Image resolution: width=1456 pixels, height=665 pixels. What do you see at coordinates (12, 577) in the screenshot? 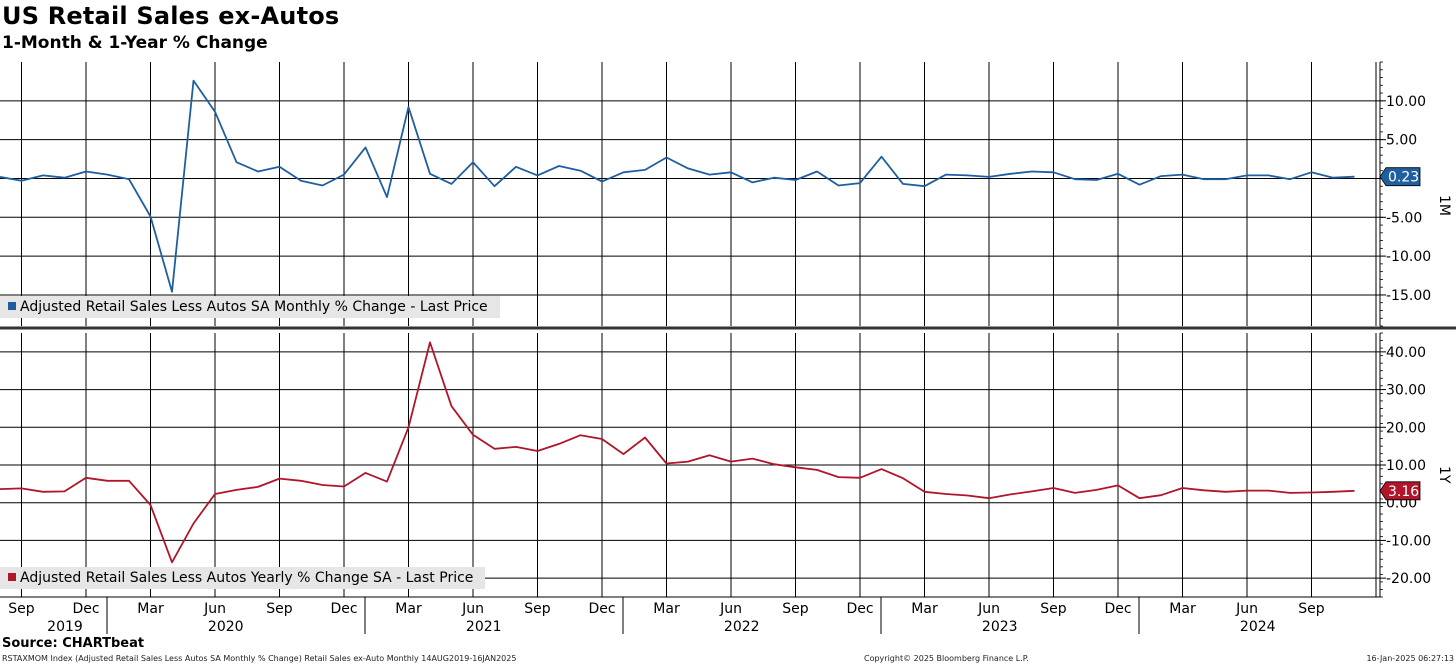
I see `yearly-legend-swatch` at bounding box center [12, 577].